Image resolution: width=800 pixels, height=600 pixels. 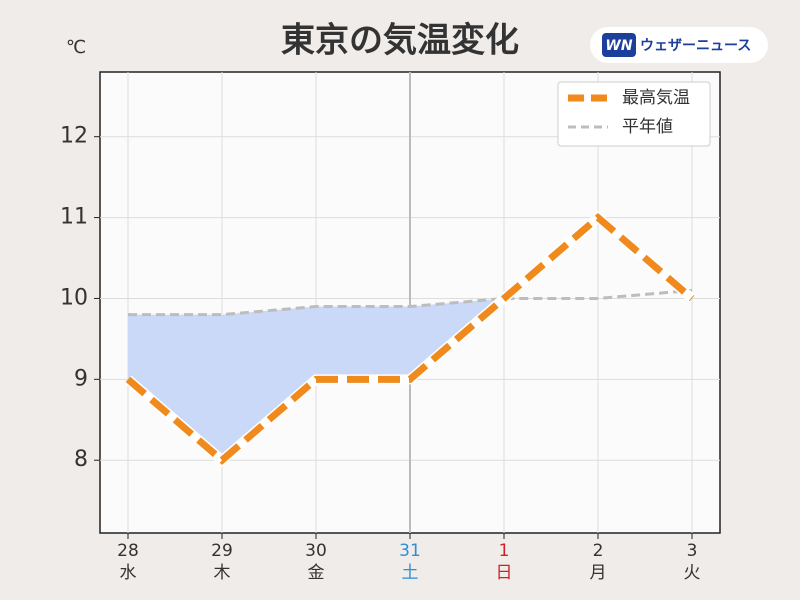 I want to click on legend-label: 最高気温, so click(x=656, y=98).